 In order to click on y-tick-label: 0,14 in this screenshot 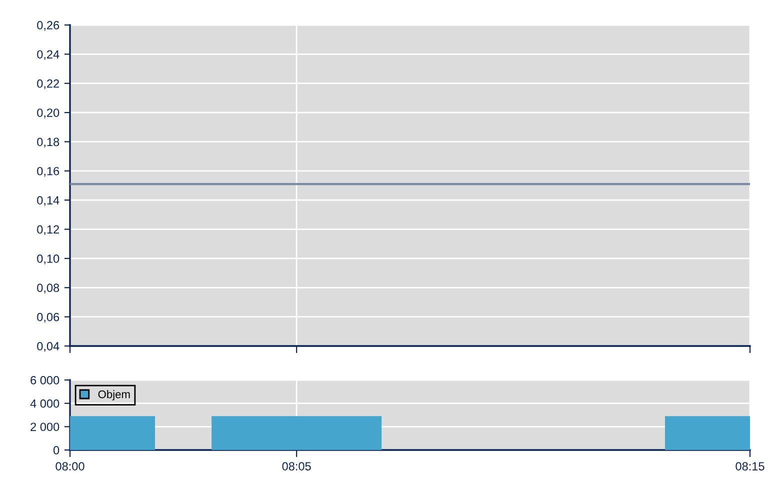, I will do `click(48, 201)`.